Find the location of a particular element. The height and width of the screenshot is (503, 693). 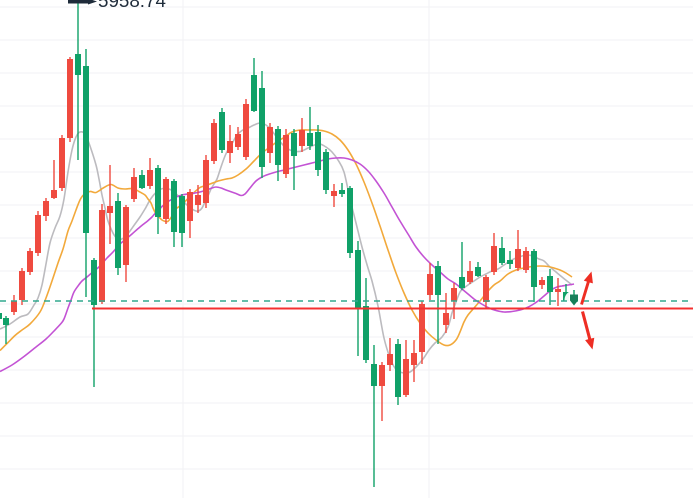

svg-text: 5958.74 is located at coordinates (132, 5).